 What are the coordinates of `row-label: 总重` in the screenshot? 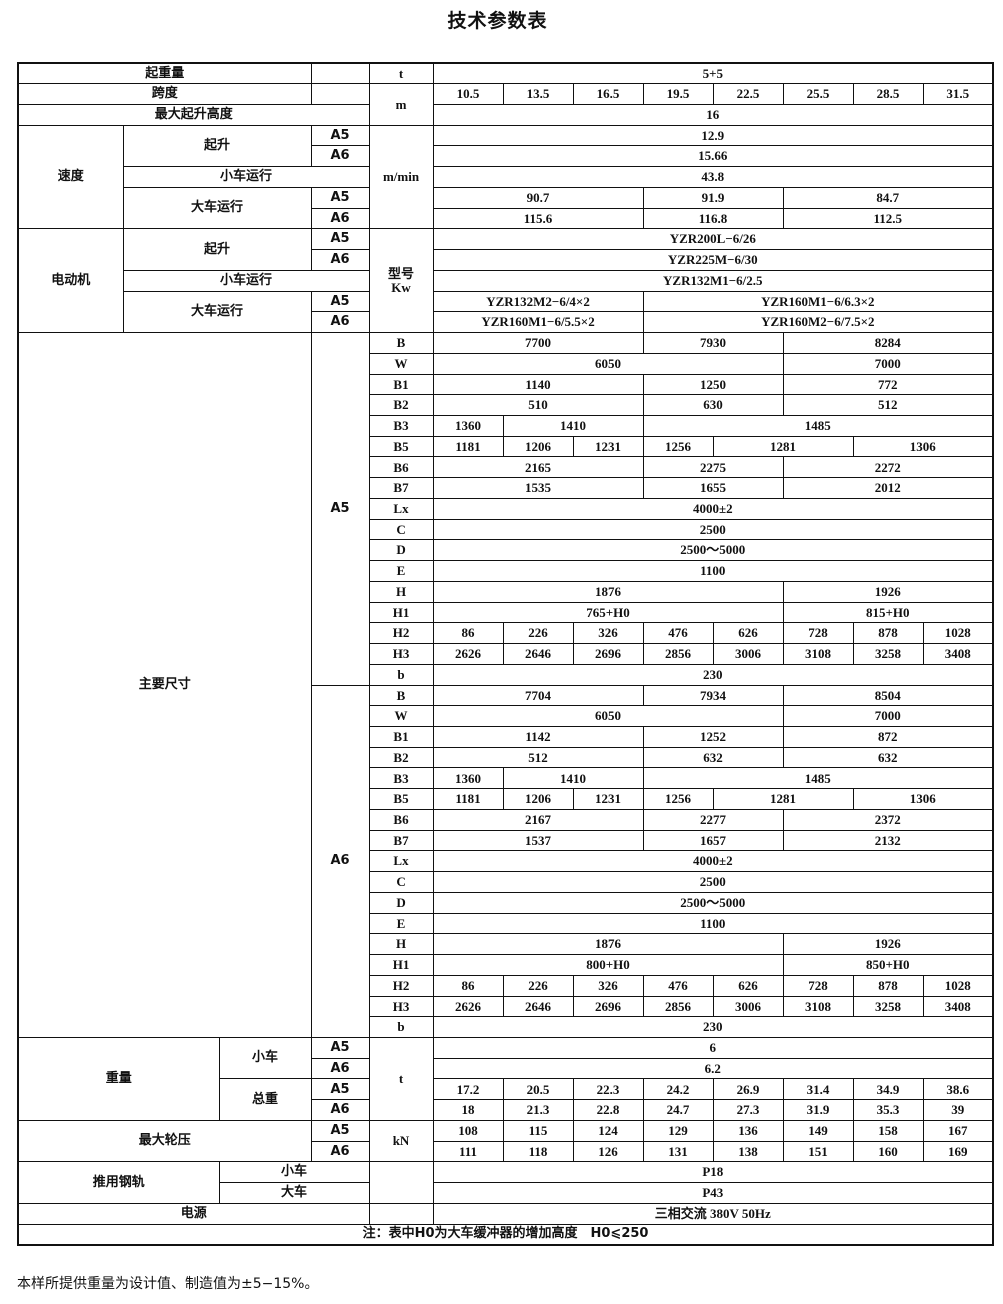 It's located at (265, 1099).